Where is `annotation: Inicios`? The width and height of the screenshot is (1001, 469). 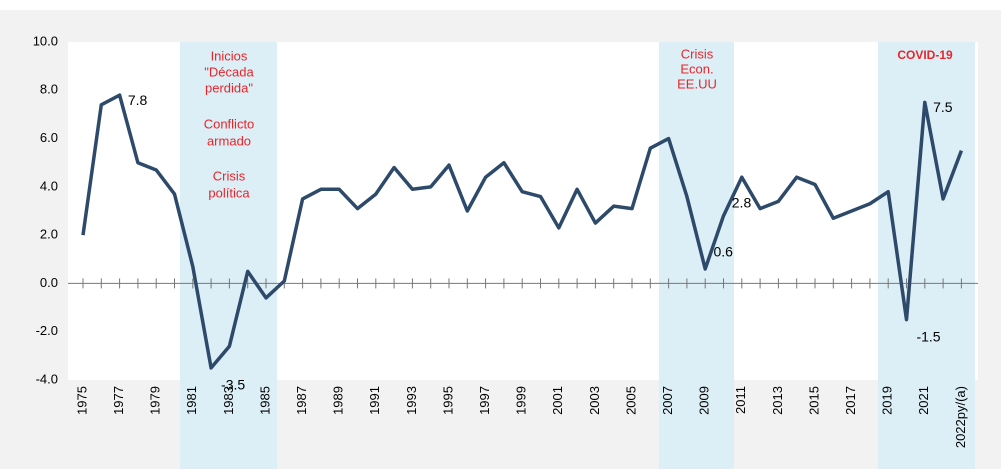 annotation: Inicios is located at coordinates (229, 55).